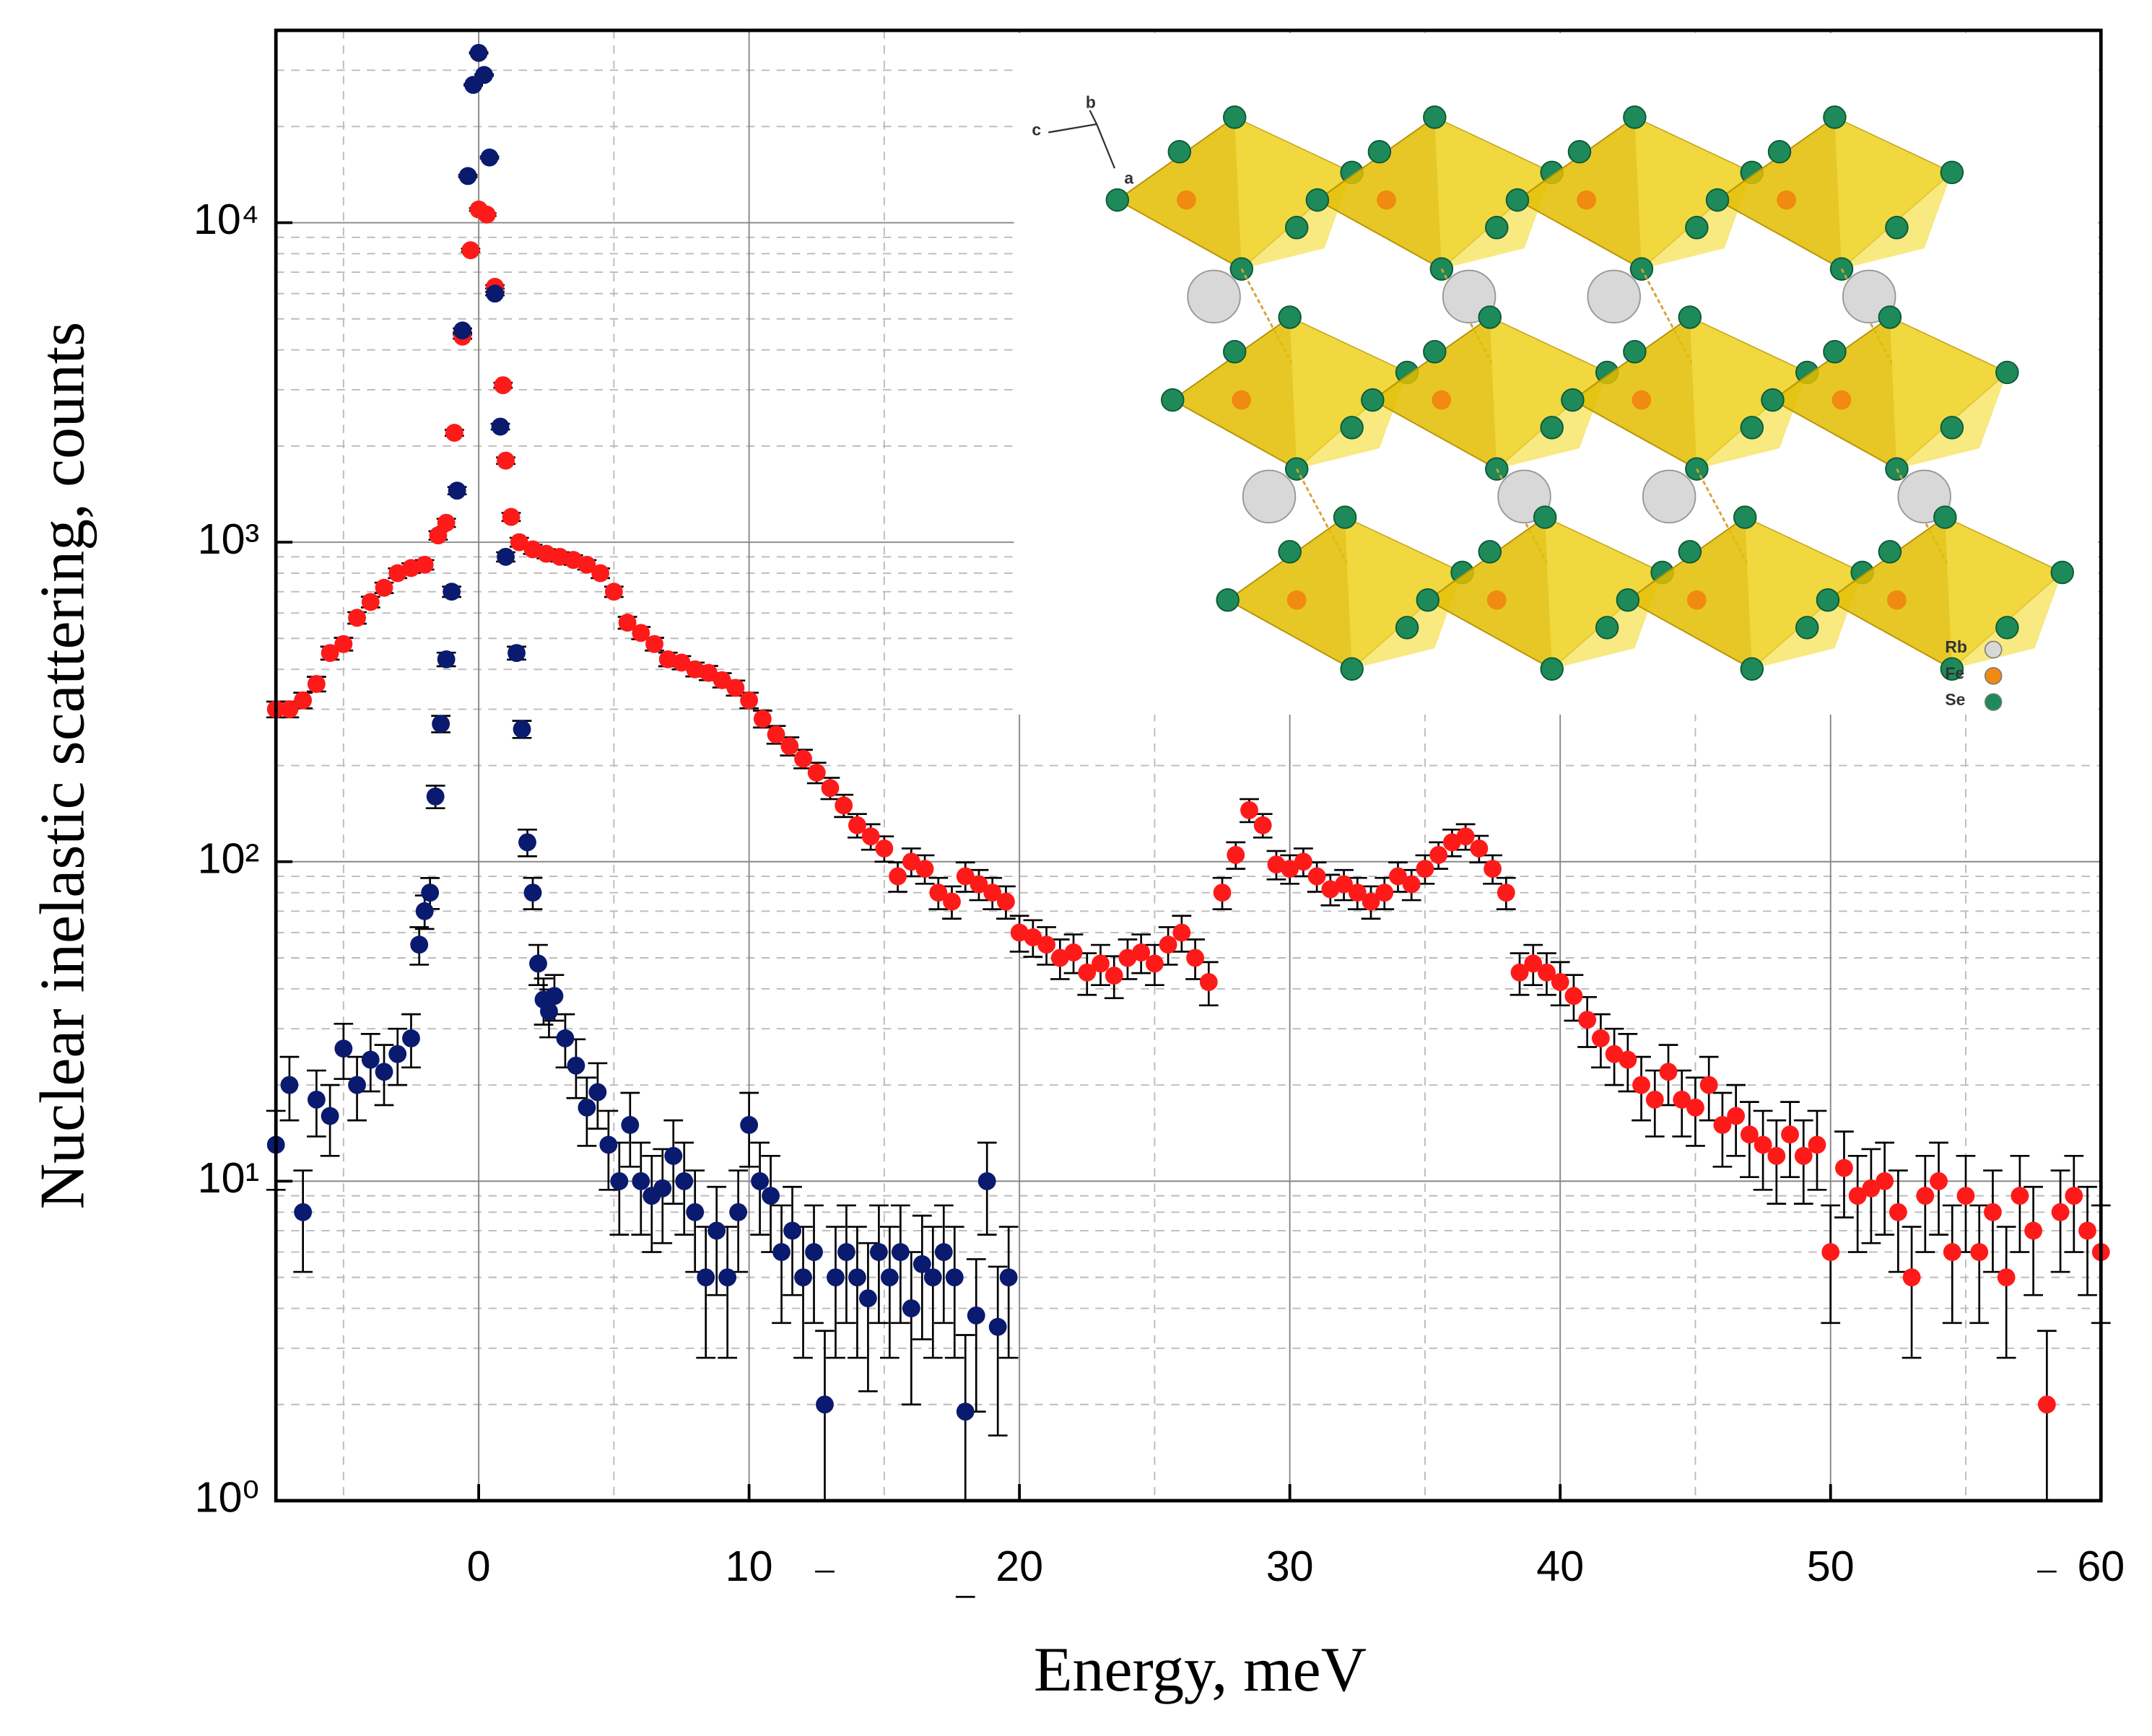  Describe the element at coordinates (1091, 101) in the screenshot. I see `inset-axis-label: b` at that location.